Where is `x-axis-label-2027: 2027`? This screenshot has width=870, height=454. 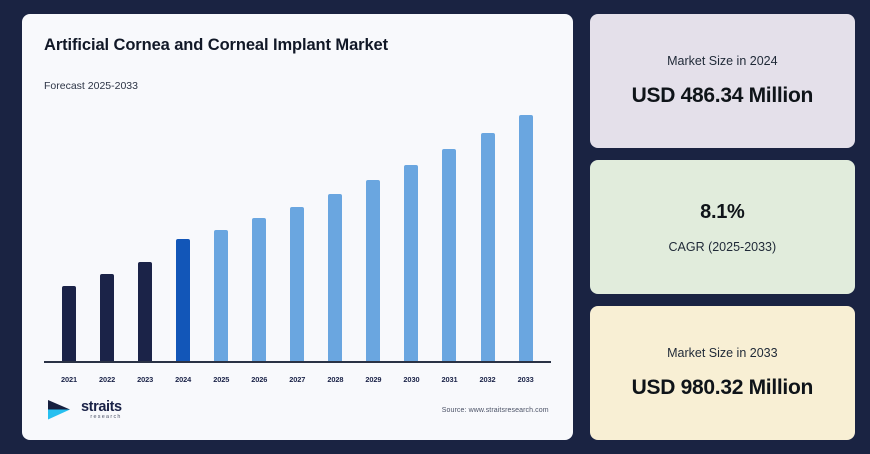 x-axis-label-2027: 2027 is located at coordinates (297, 379).